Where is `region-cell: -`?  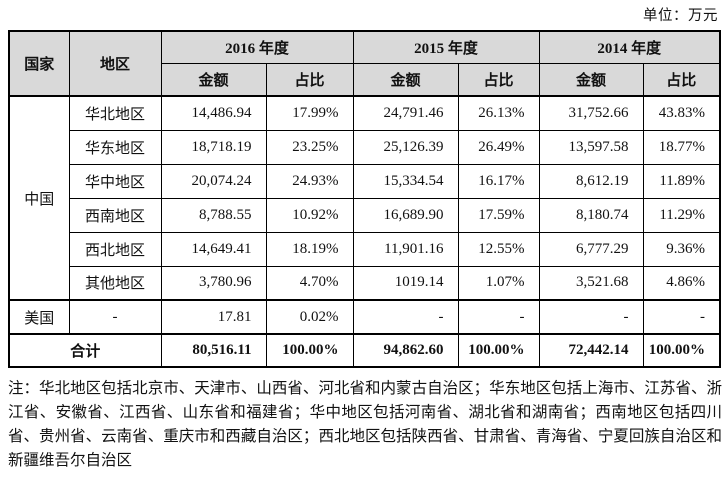 region-cell: - is located at coordinates (115, 317).